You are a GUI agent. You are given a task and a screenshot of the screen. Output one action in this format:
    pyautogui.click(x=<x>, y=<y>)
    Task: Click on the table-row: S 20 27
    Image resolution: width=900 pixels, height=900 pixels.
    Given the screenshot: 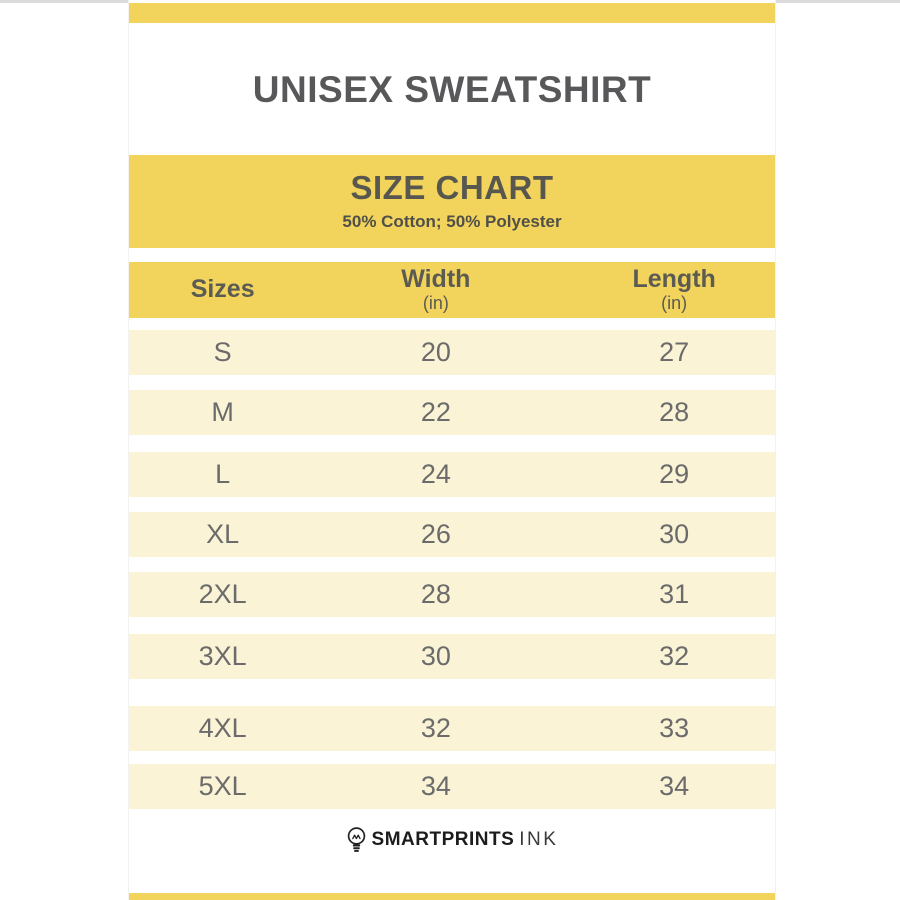 What is the action you would take?
    pyautogui.click(x=452, y=352)
    